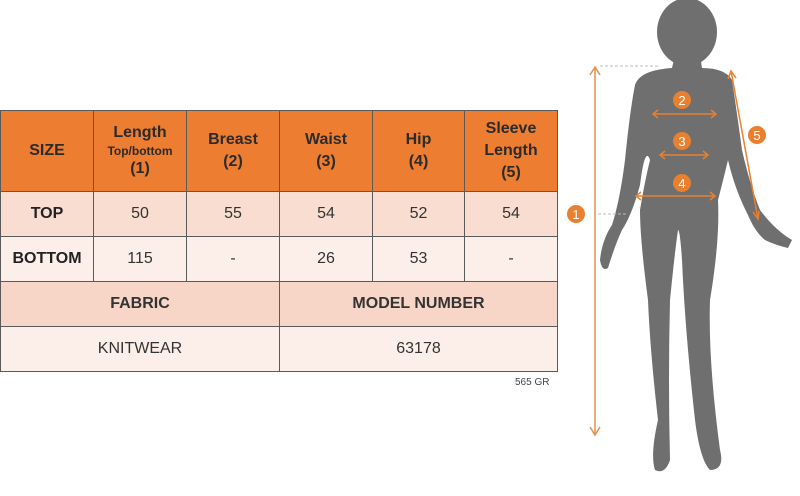  Describe the element at coordinates (140, 214) in the screenshot. I see `cell: 50` at that location.